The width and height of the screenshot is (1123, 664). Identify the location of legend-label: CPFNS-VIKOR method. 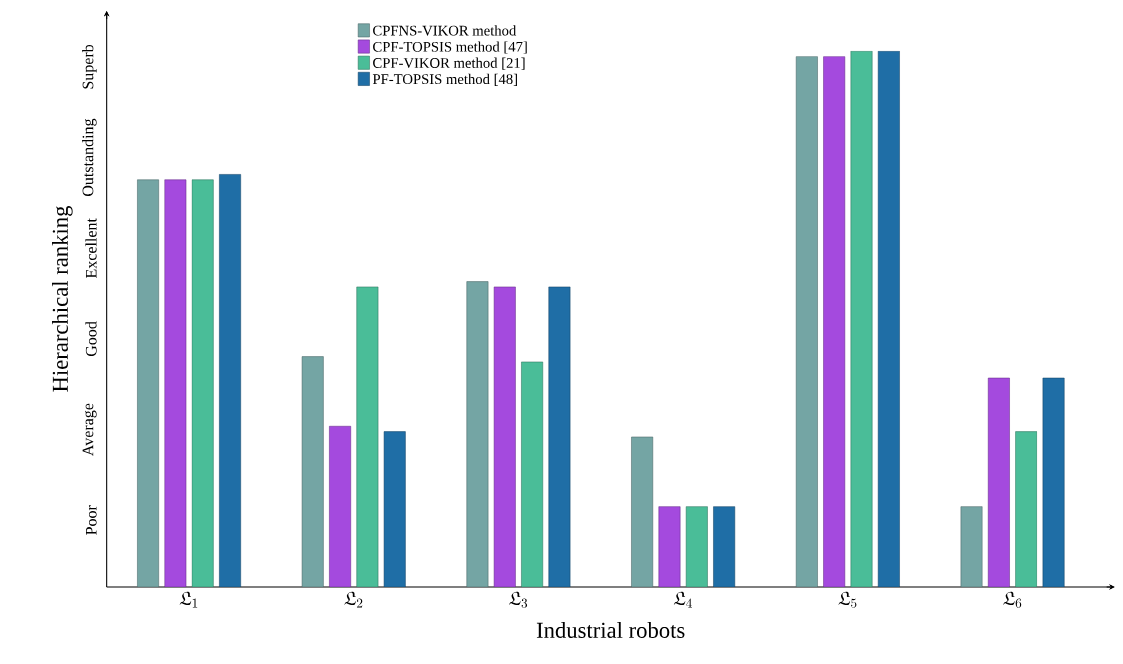
(445, 30).